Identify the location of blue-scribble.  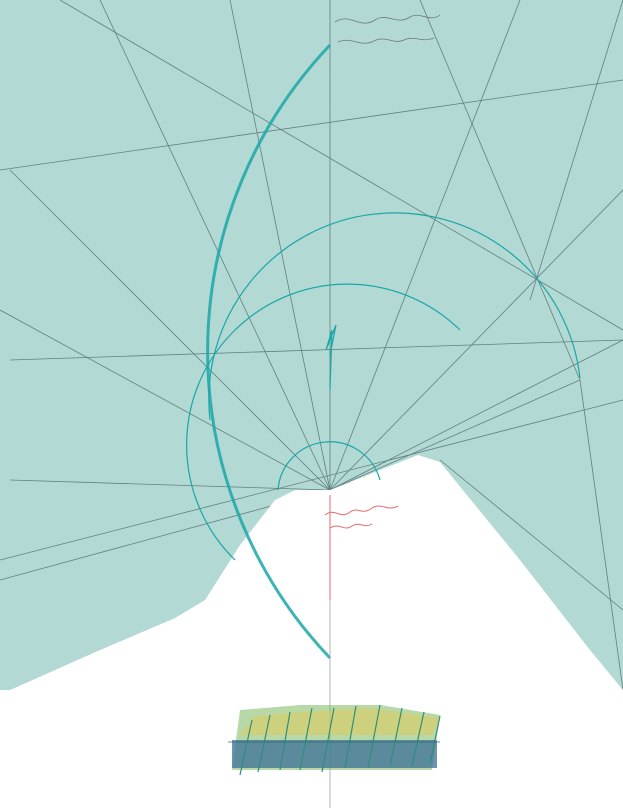
(331, 357).